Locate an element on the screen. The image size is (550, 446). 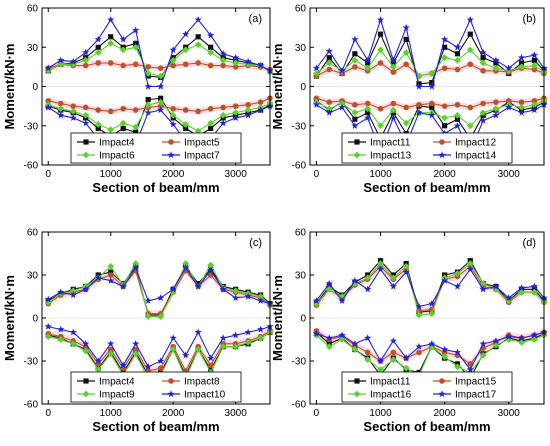
legend-label: Impact9 is located at coordinates (117, 395).